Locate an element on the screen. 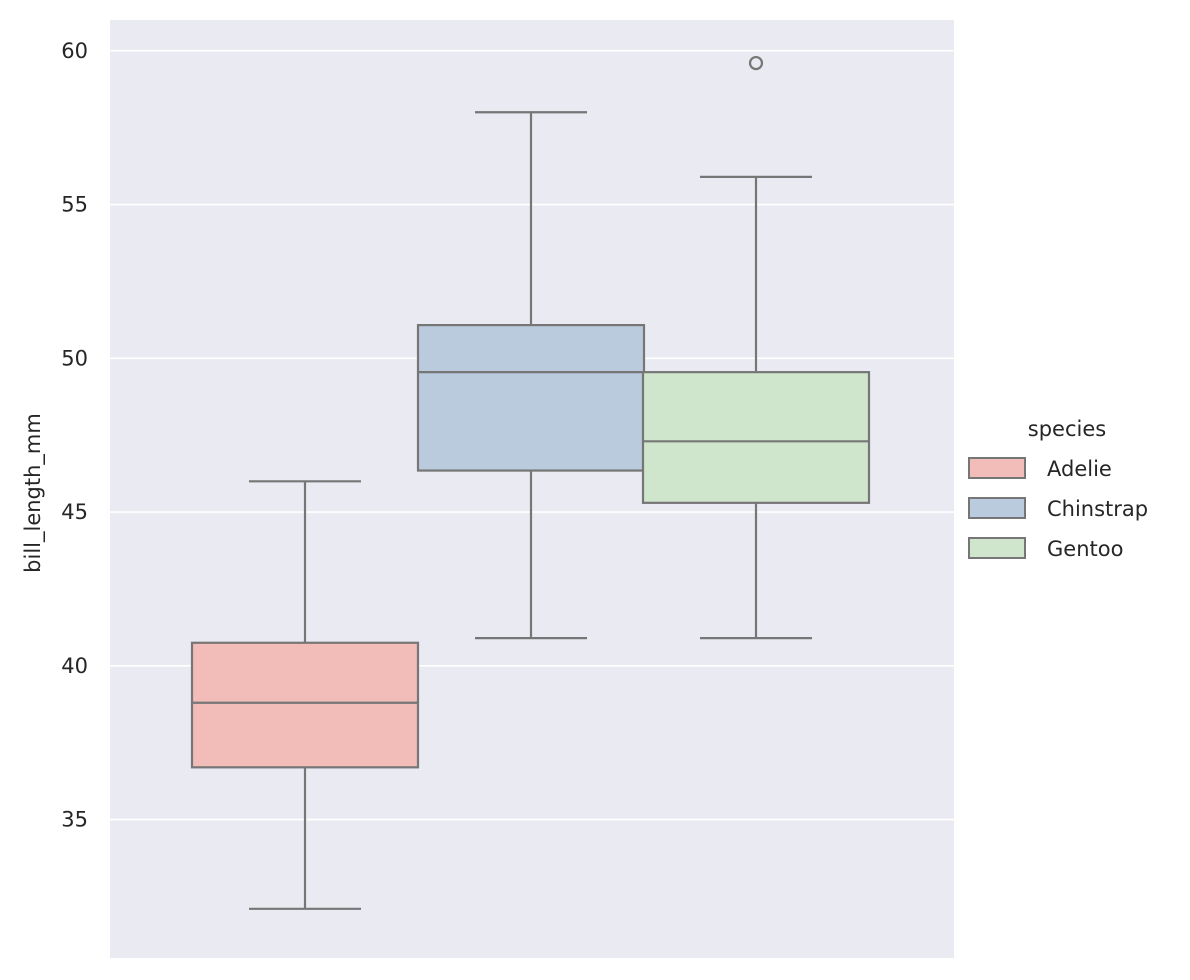 The width and height of the screenshot is (1190, 980). legend-title: species is located at coordinates (1067, 429).